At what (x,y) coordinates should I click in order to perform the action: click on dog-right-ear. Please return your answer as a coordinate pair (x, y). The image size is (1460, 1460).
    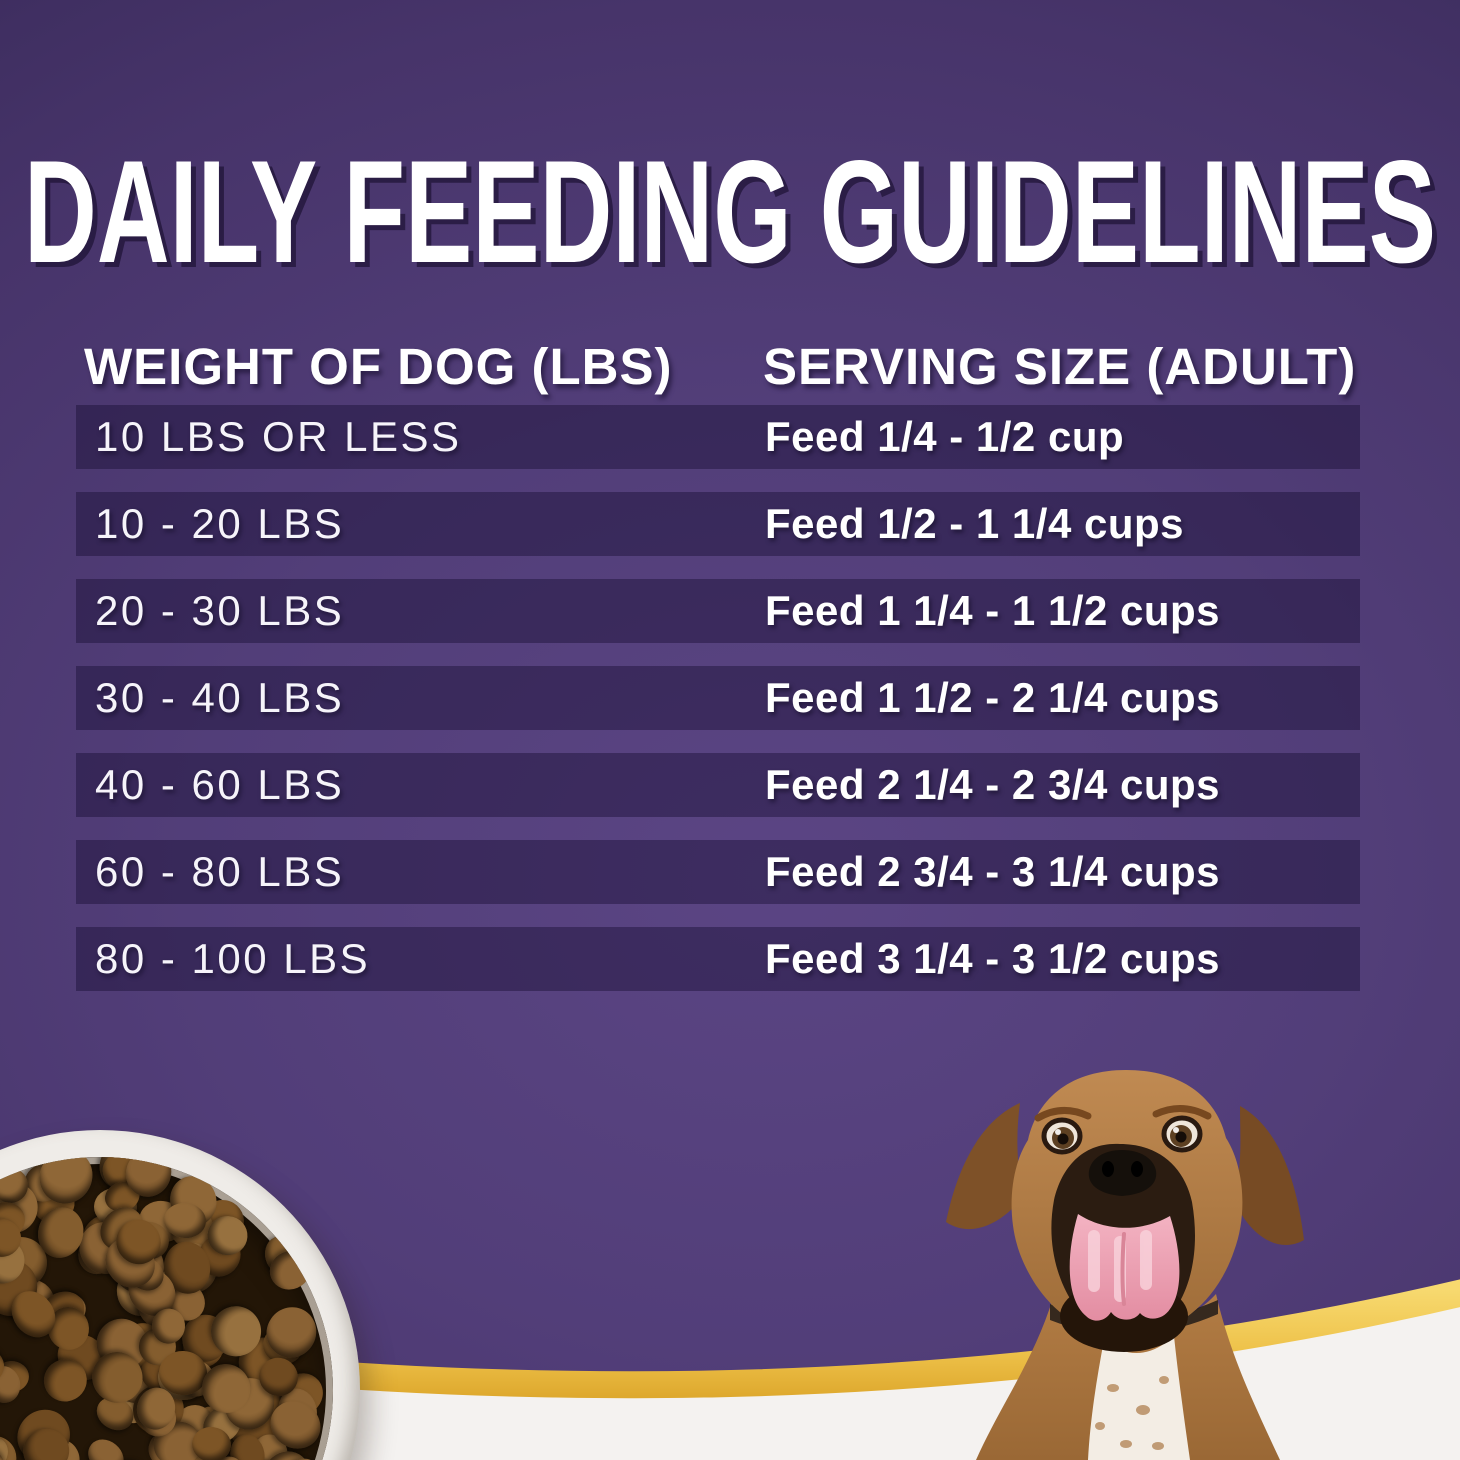
    Looking at the image, I should click on (1268, 1175).